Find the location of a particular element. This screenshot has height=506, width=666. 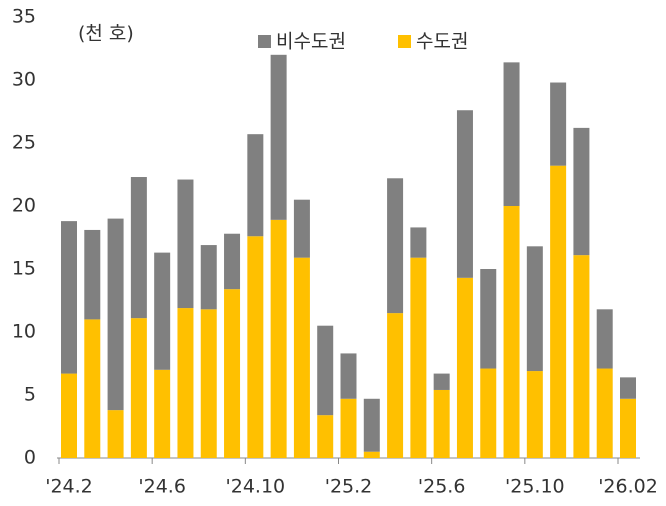

y-tick-label: 5 is located at coordinates (30, 395).